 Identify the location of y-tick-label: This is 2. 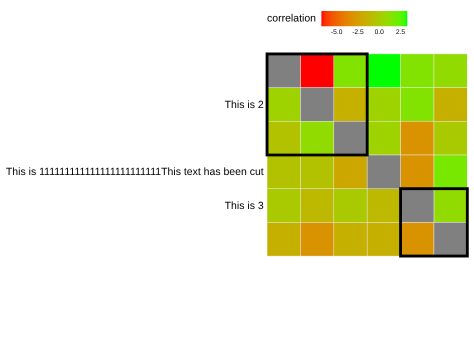
(244, 105).